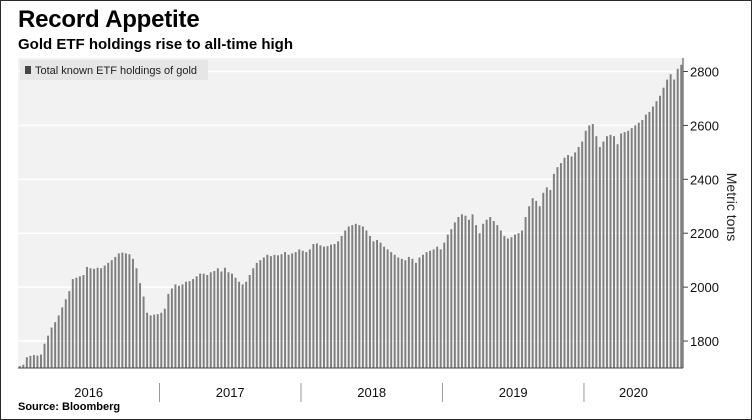  What do you see at coordinates (88, 392) in the screenshot?
I see `x-tick-label: 2016` at bounding box center [88, 392].